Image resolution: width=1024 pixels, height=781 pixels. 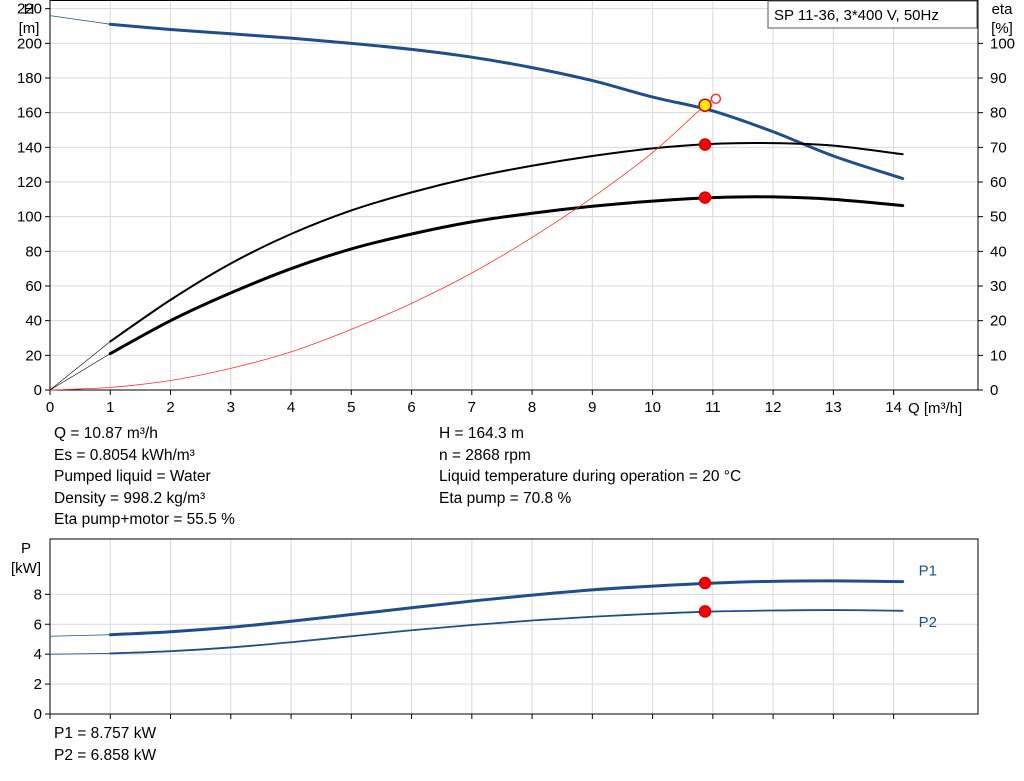 What do you see at coordinates (833, 407) in the screenshot?
I see `x-tick-label: 13` at bounding box center [833, 407].